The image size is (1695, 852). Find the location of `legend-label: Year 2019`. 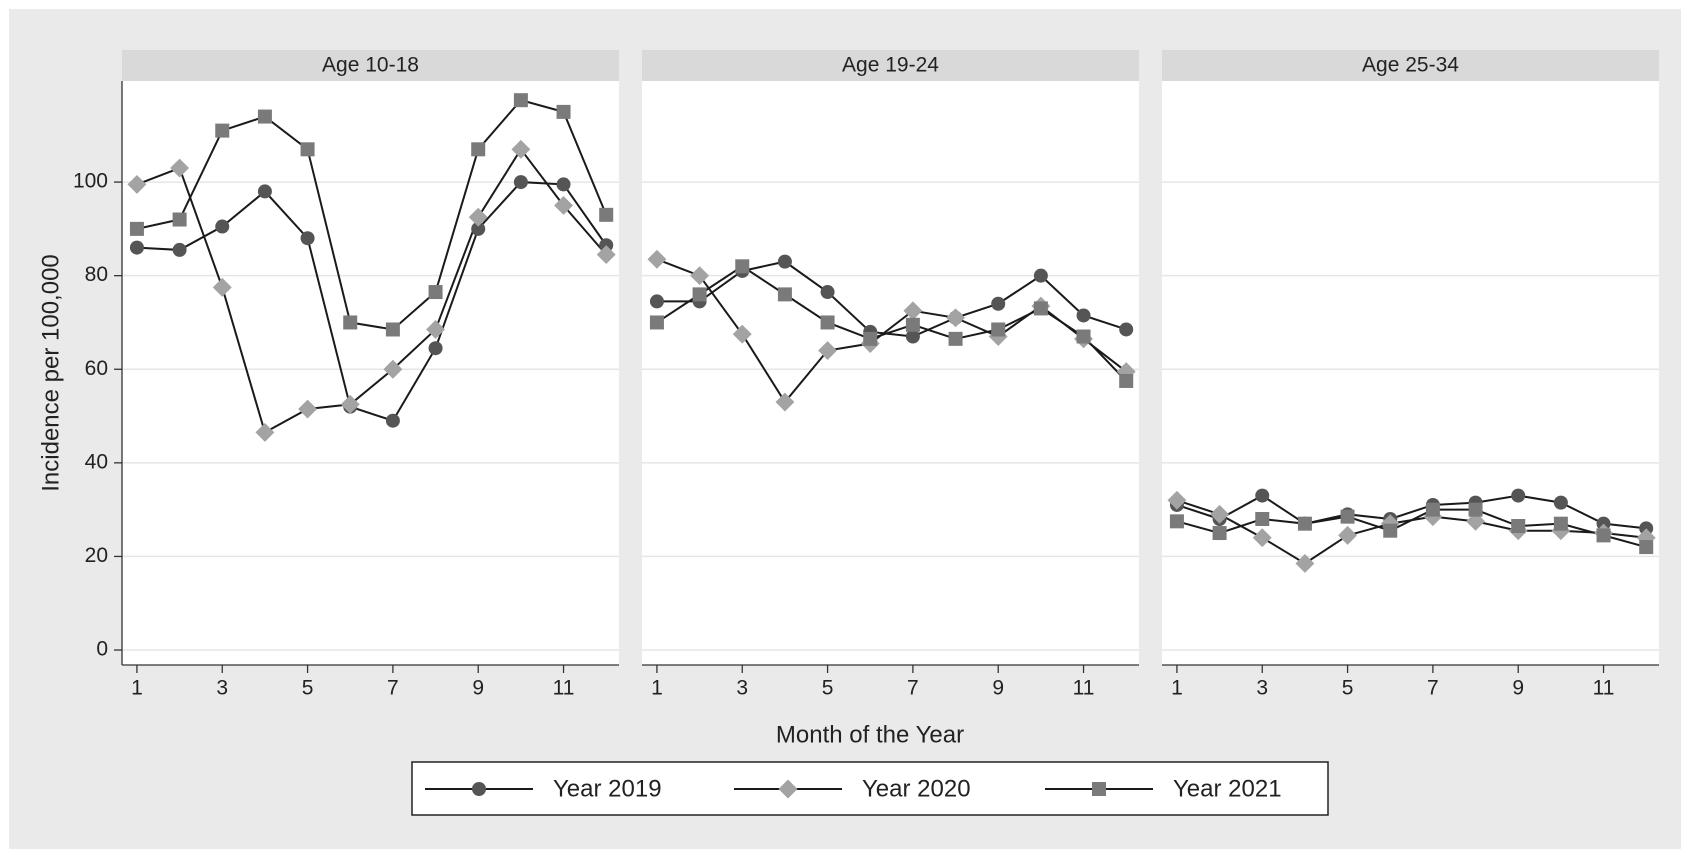

legend-label: Year 2019 is located at coordinates (607, 788).